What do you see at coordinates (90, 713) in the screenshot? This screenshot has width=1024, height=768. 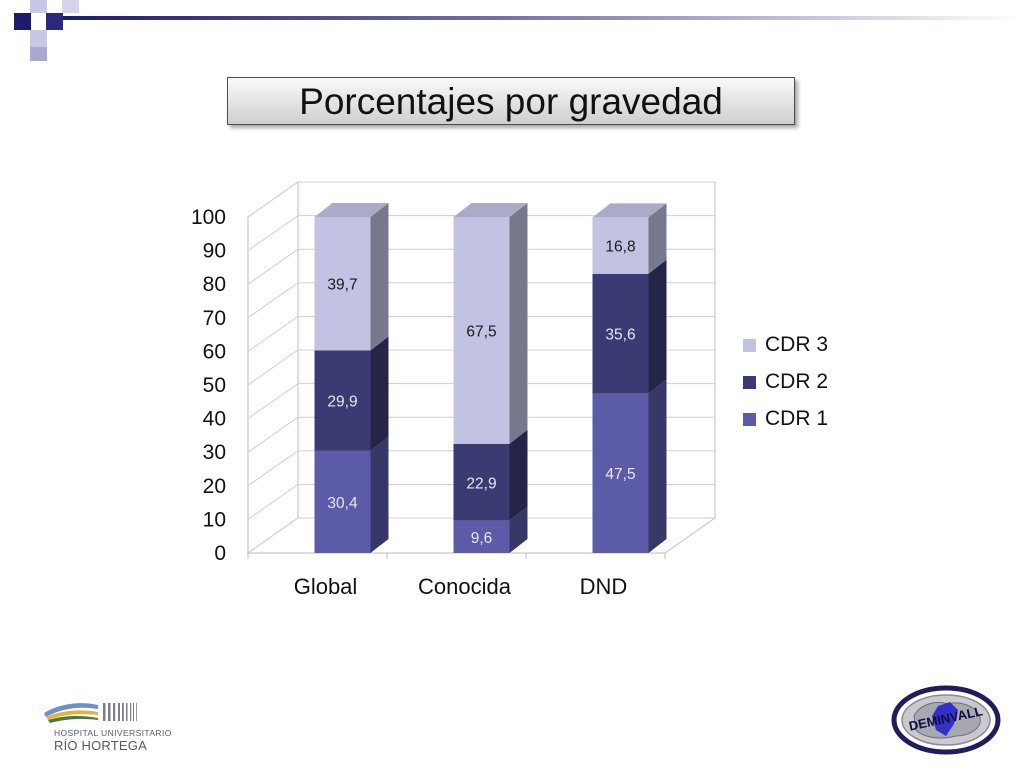 I see `hospital-logo` at bounding box center [90, 713].